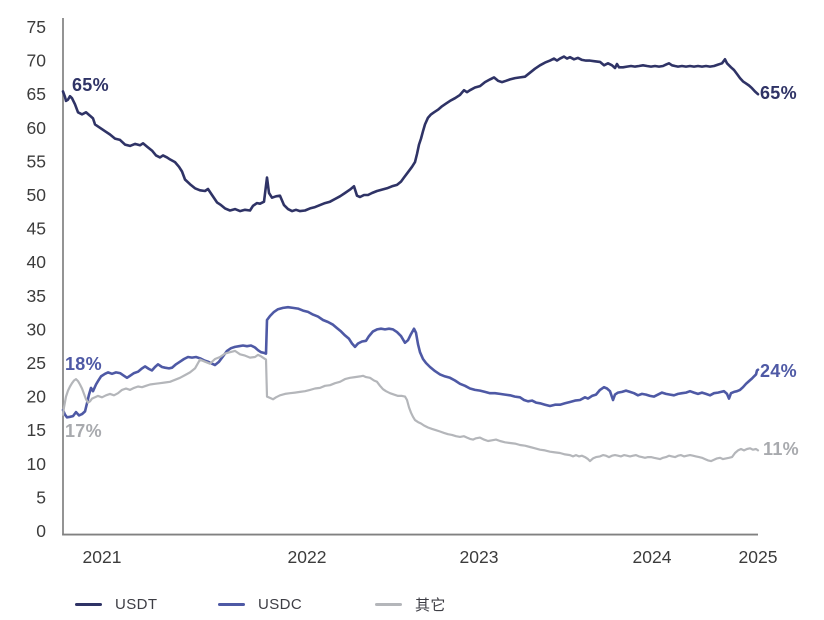  Describe the element at coordinates (102, 557) in the screenshot. I see `x-tick-label-2021: 2021` at that location.